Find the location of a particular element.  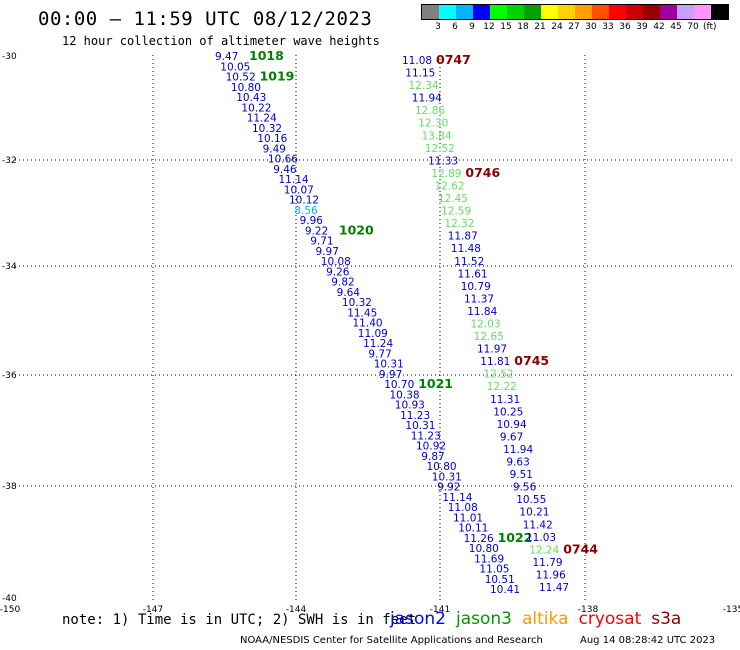

pass-time-label: 0744 is located at coordinates (580, 548).